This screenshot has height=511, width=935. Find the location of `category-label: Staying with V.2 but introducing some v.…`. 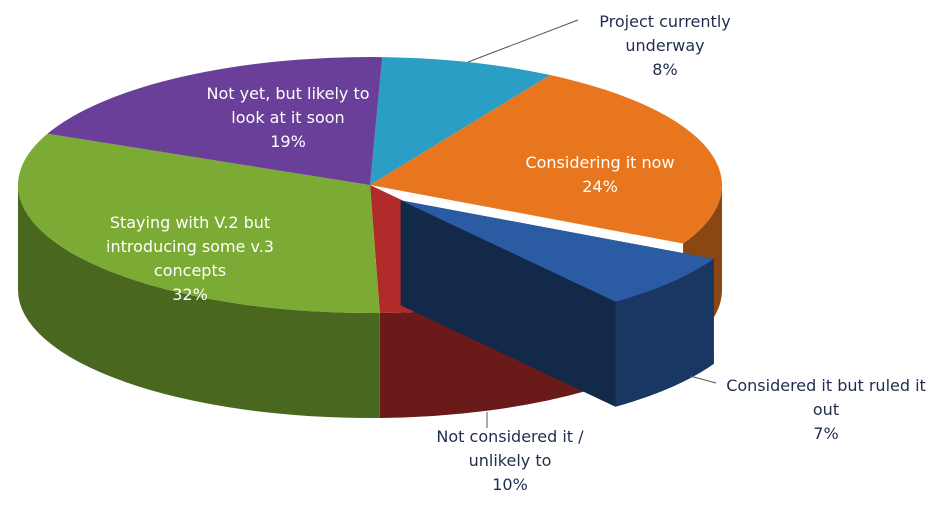

category-label: Staying with V.2 but introducing some v.… is located at coordinates (190, 246).